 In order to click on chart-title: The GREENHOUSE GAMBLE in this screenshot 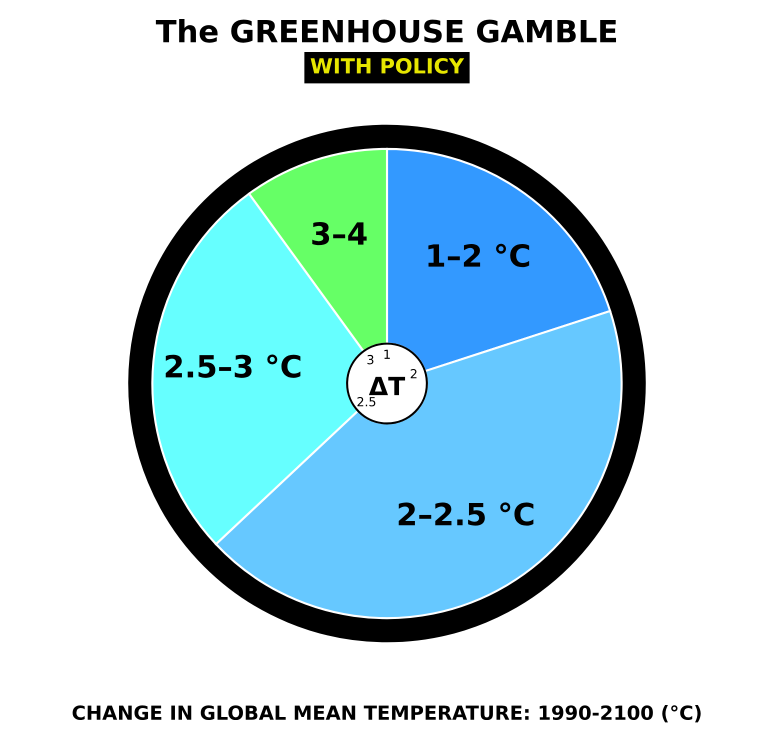, I will do `click(386, 31)`.